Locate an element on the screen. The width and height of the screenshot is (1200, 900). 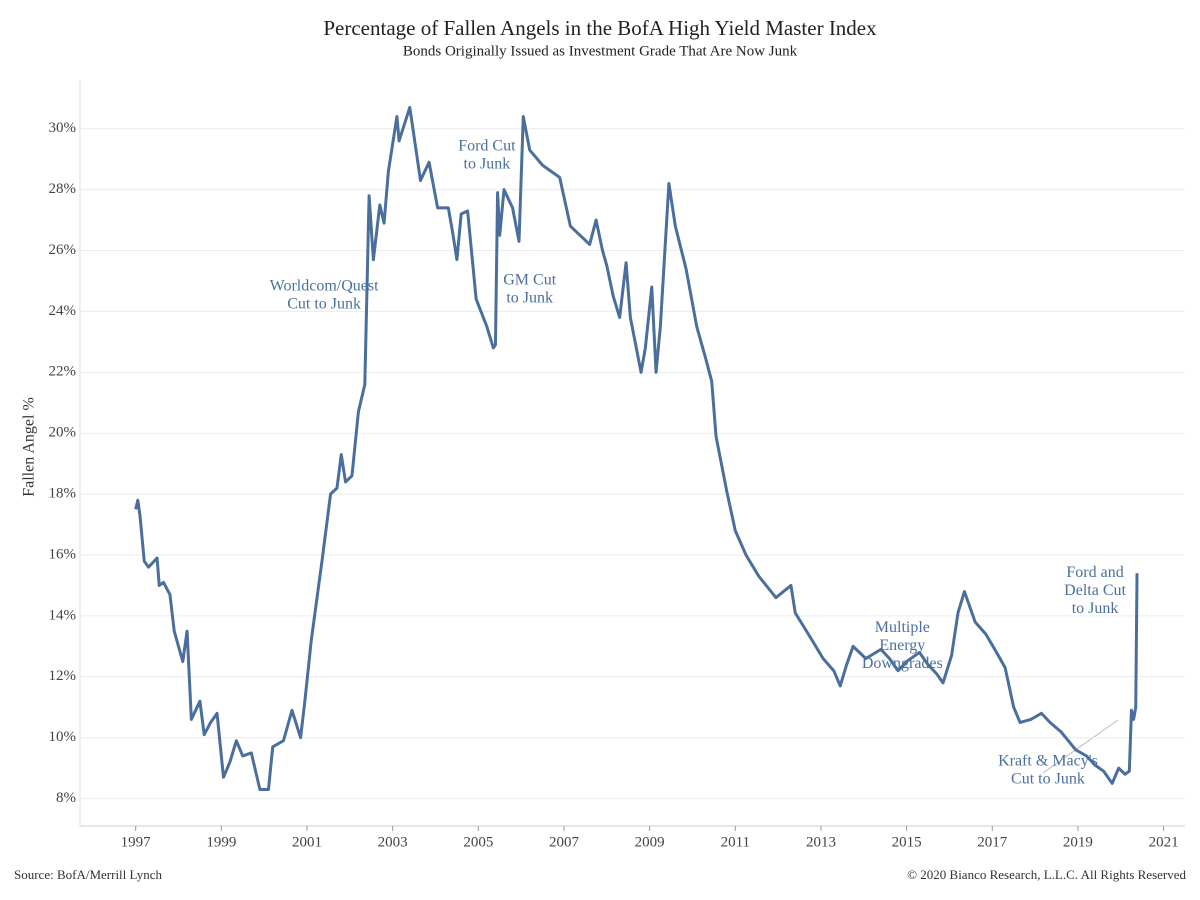
annotation: Energy is located at coordinates (902, 645).